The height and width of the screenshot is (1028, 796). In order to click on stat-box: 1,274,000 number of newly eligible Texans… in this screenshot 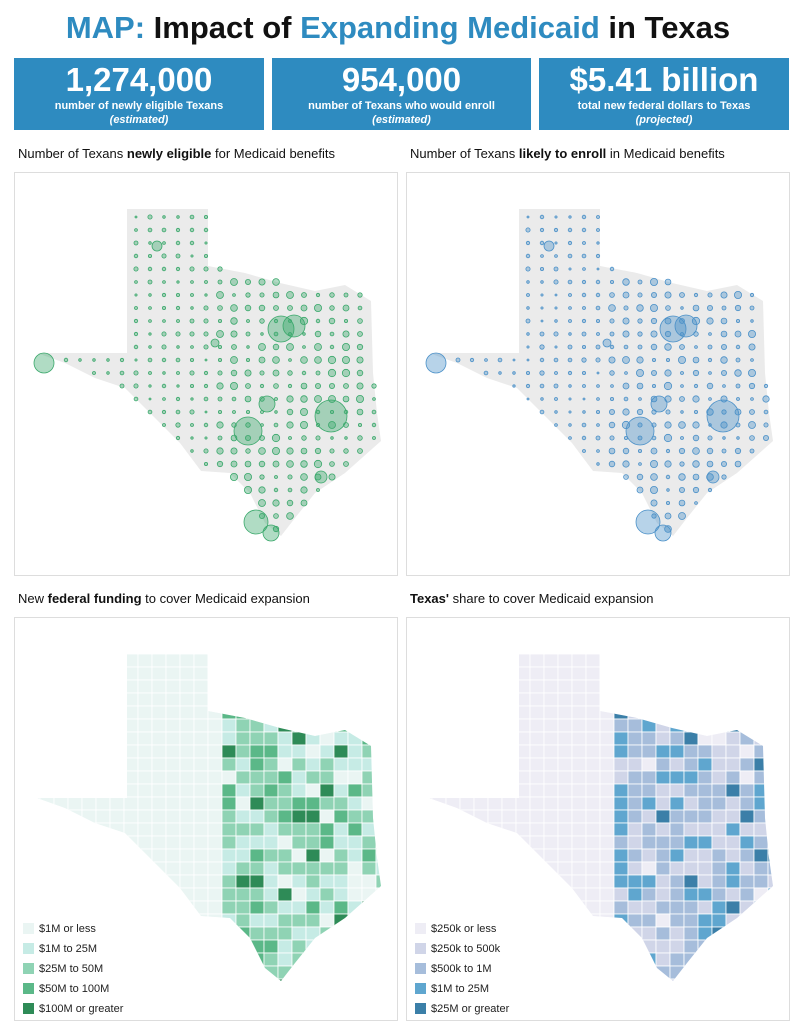, I will do `click(139, 94)`.